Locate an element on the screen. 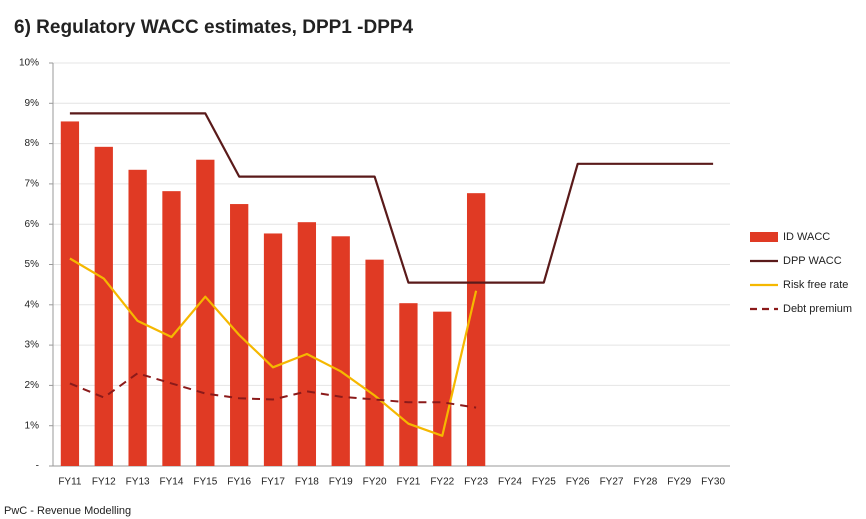  y-tick-label: 7% is located at coordinates (32, 184).